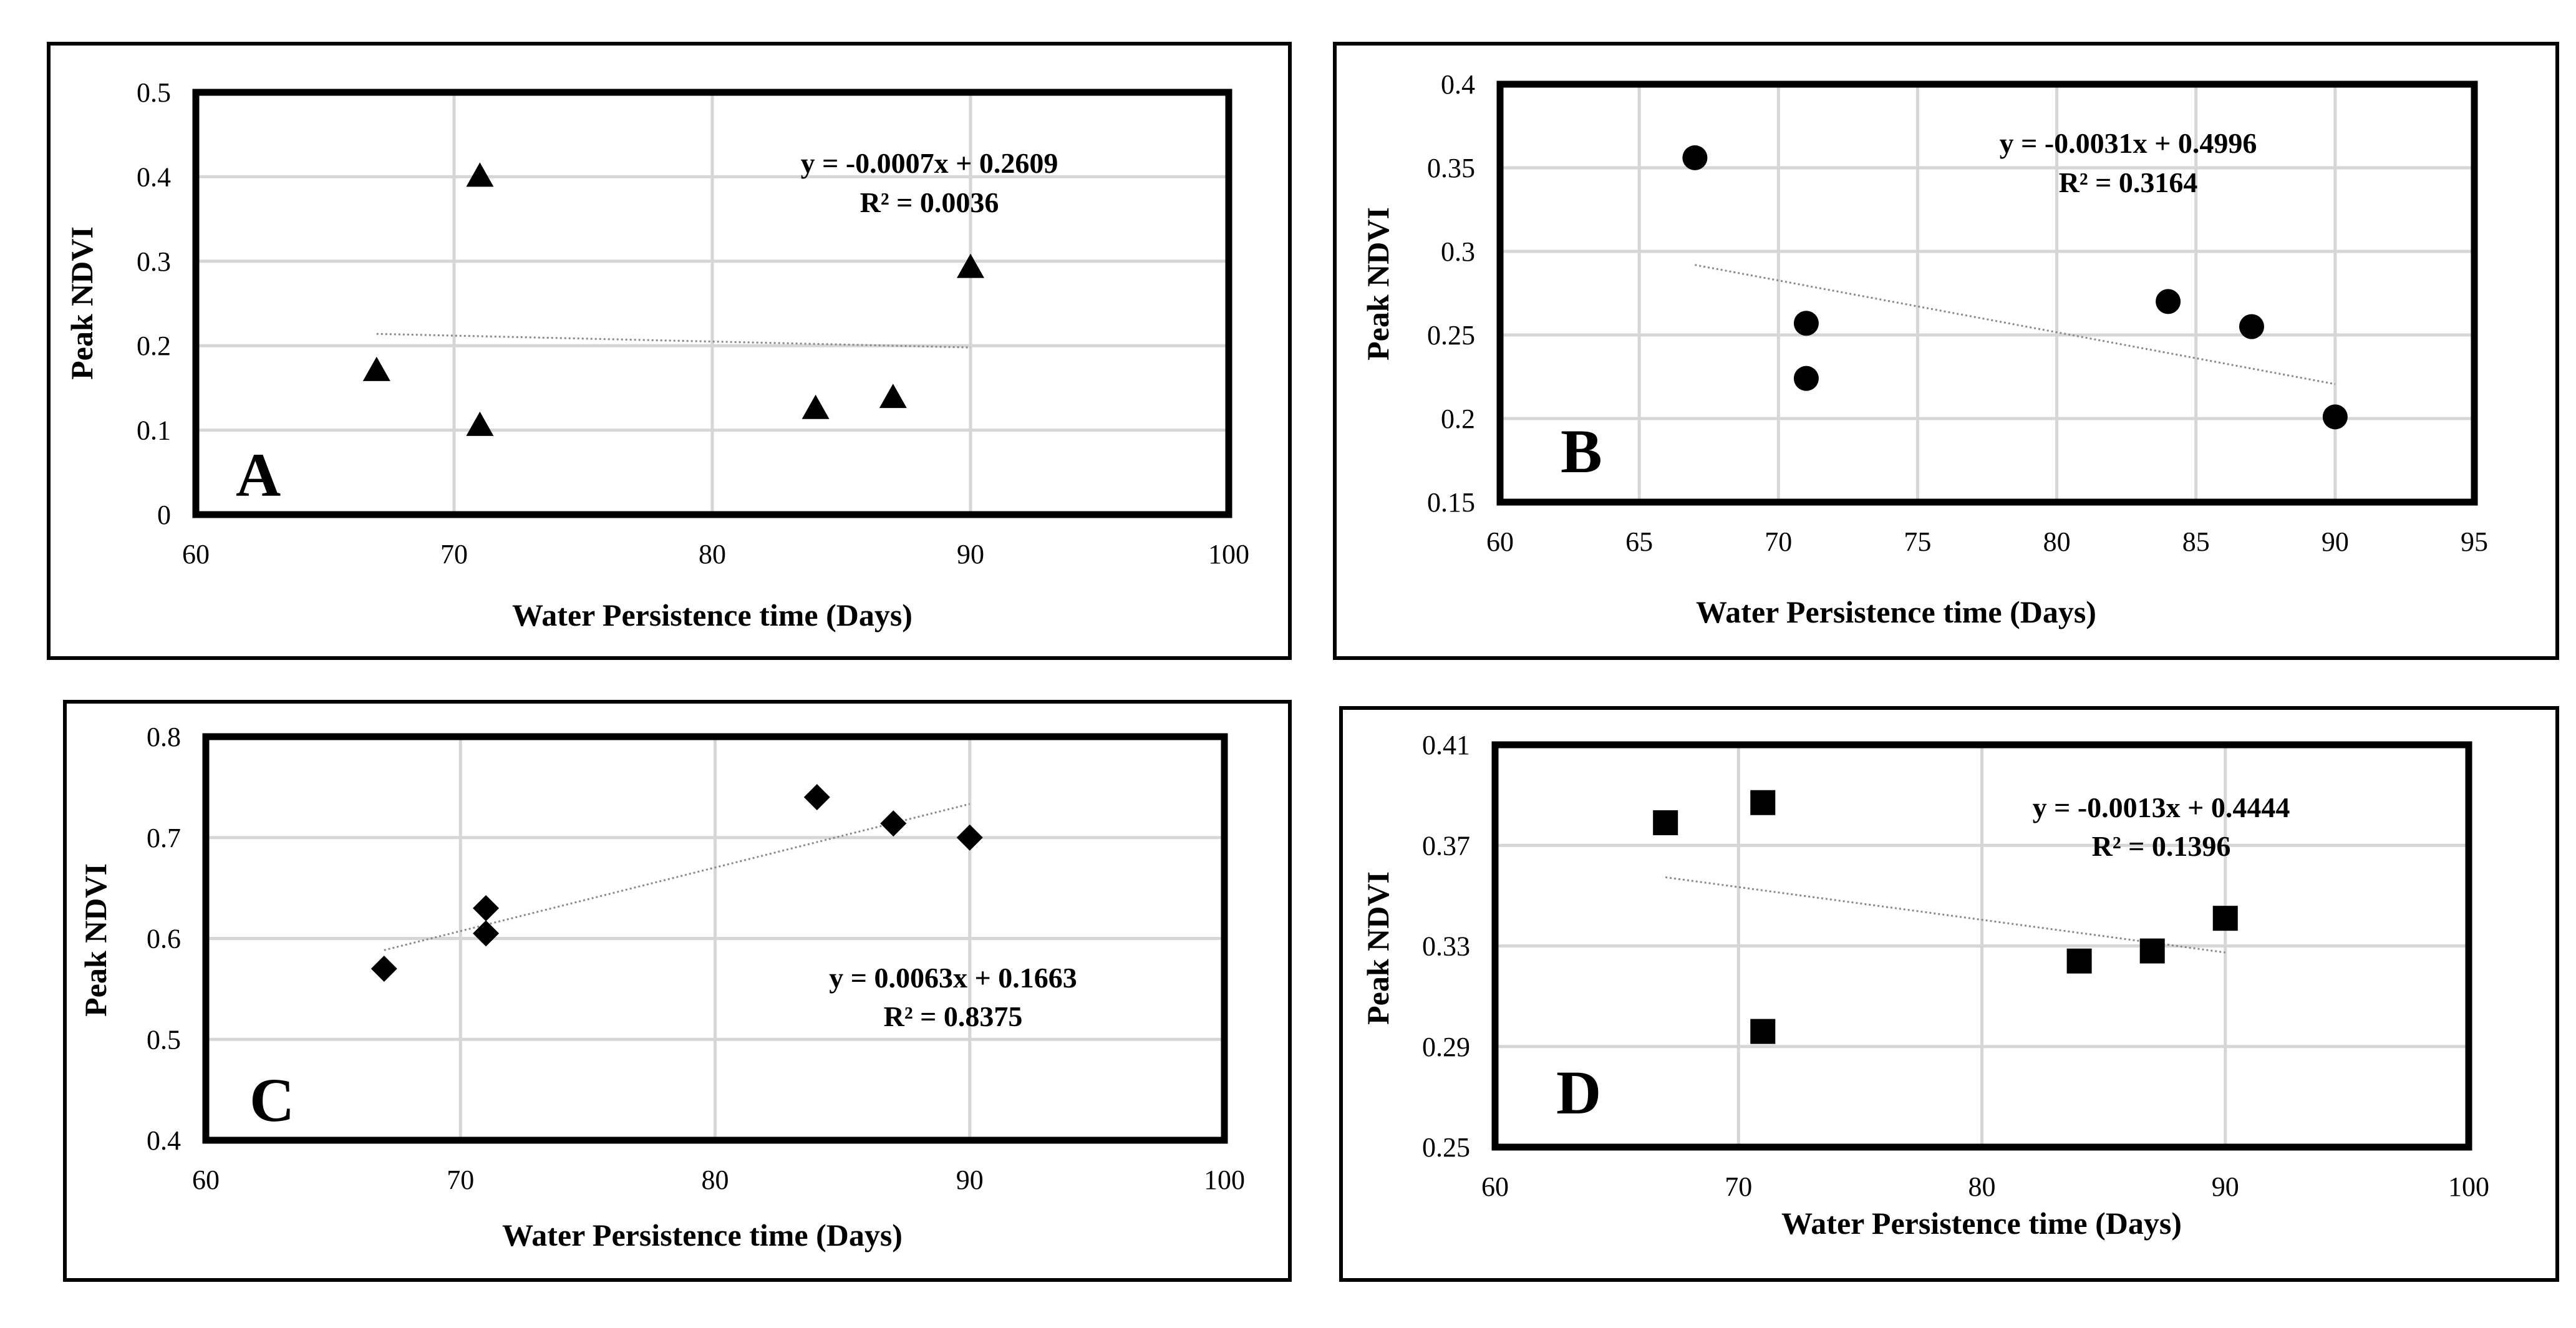  I want to click on panel-a-y-tick-label: 0.1, so click(154, 430).